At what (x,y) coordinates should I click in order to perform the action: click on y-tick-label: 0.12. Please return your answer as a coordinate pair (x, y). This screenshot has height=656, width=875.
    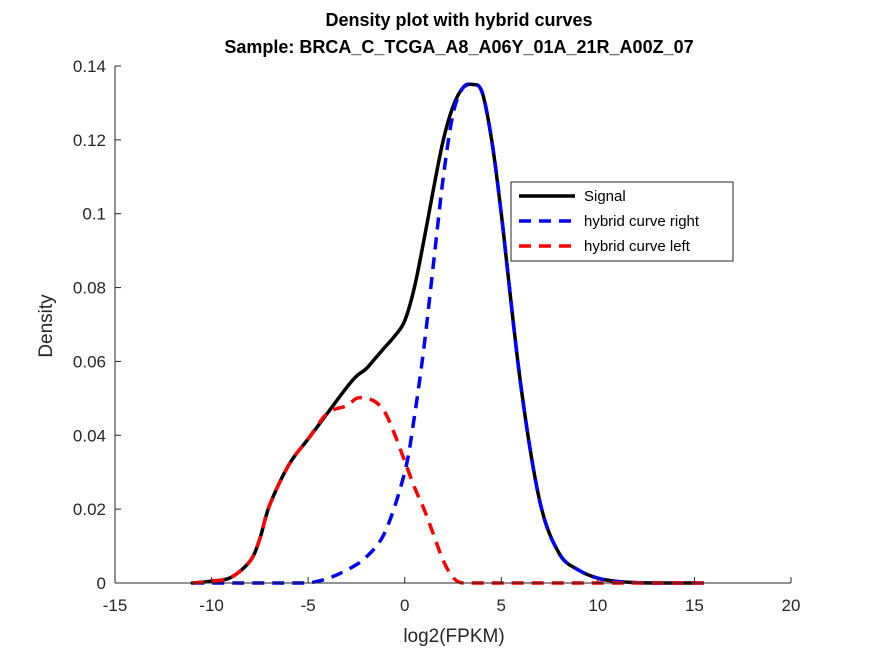
    Looking at the image, I should click on (89, 140).